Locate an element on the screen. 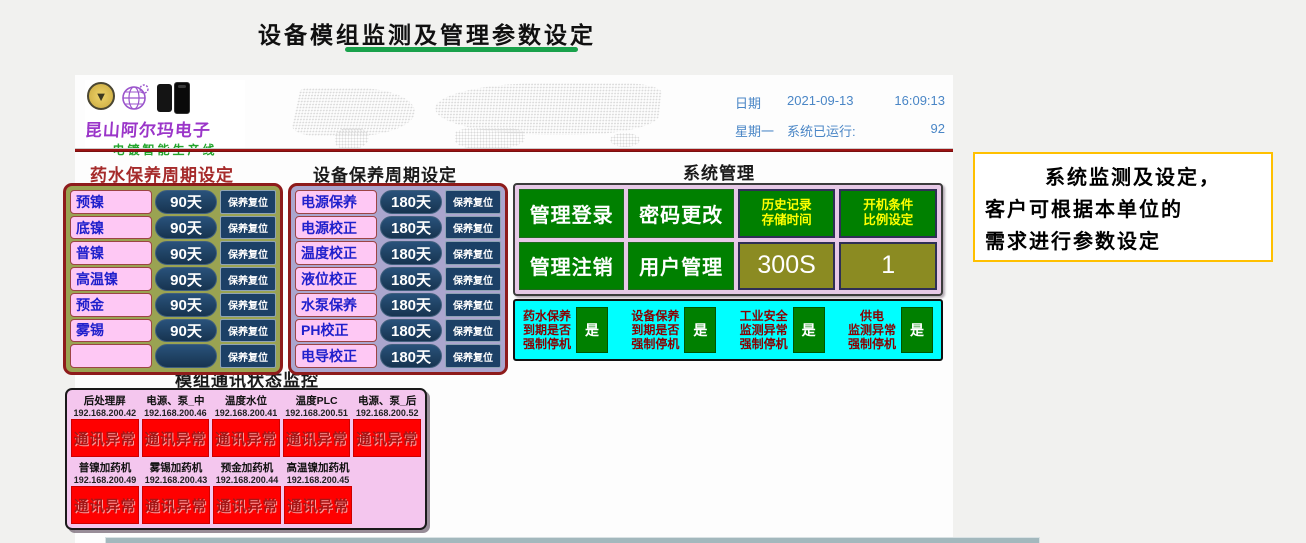  equipment-row: 电源保养 180天 保养复位 is located at coordinates (398, 202).